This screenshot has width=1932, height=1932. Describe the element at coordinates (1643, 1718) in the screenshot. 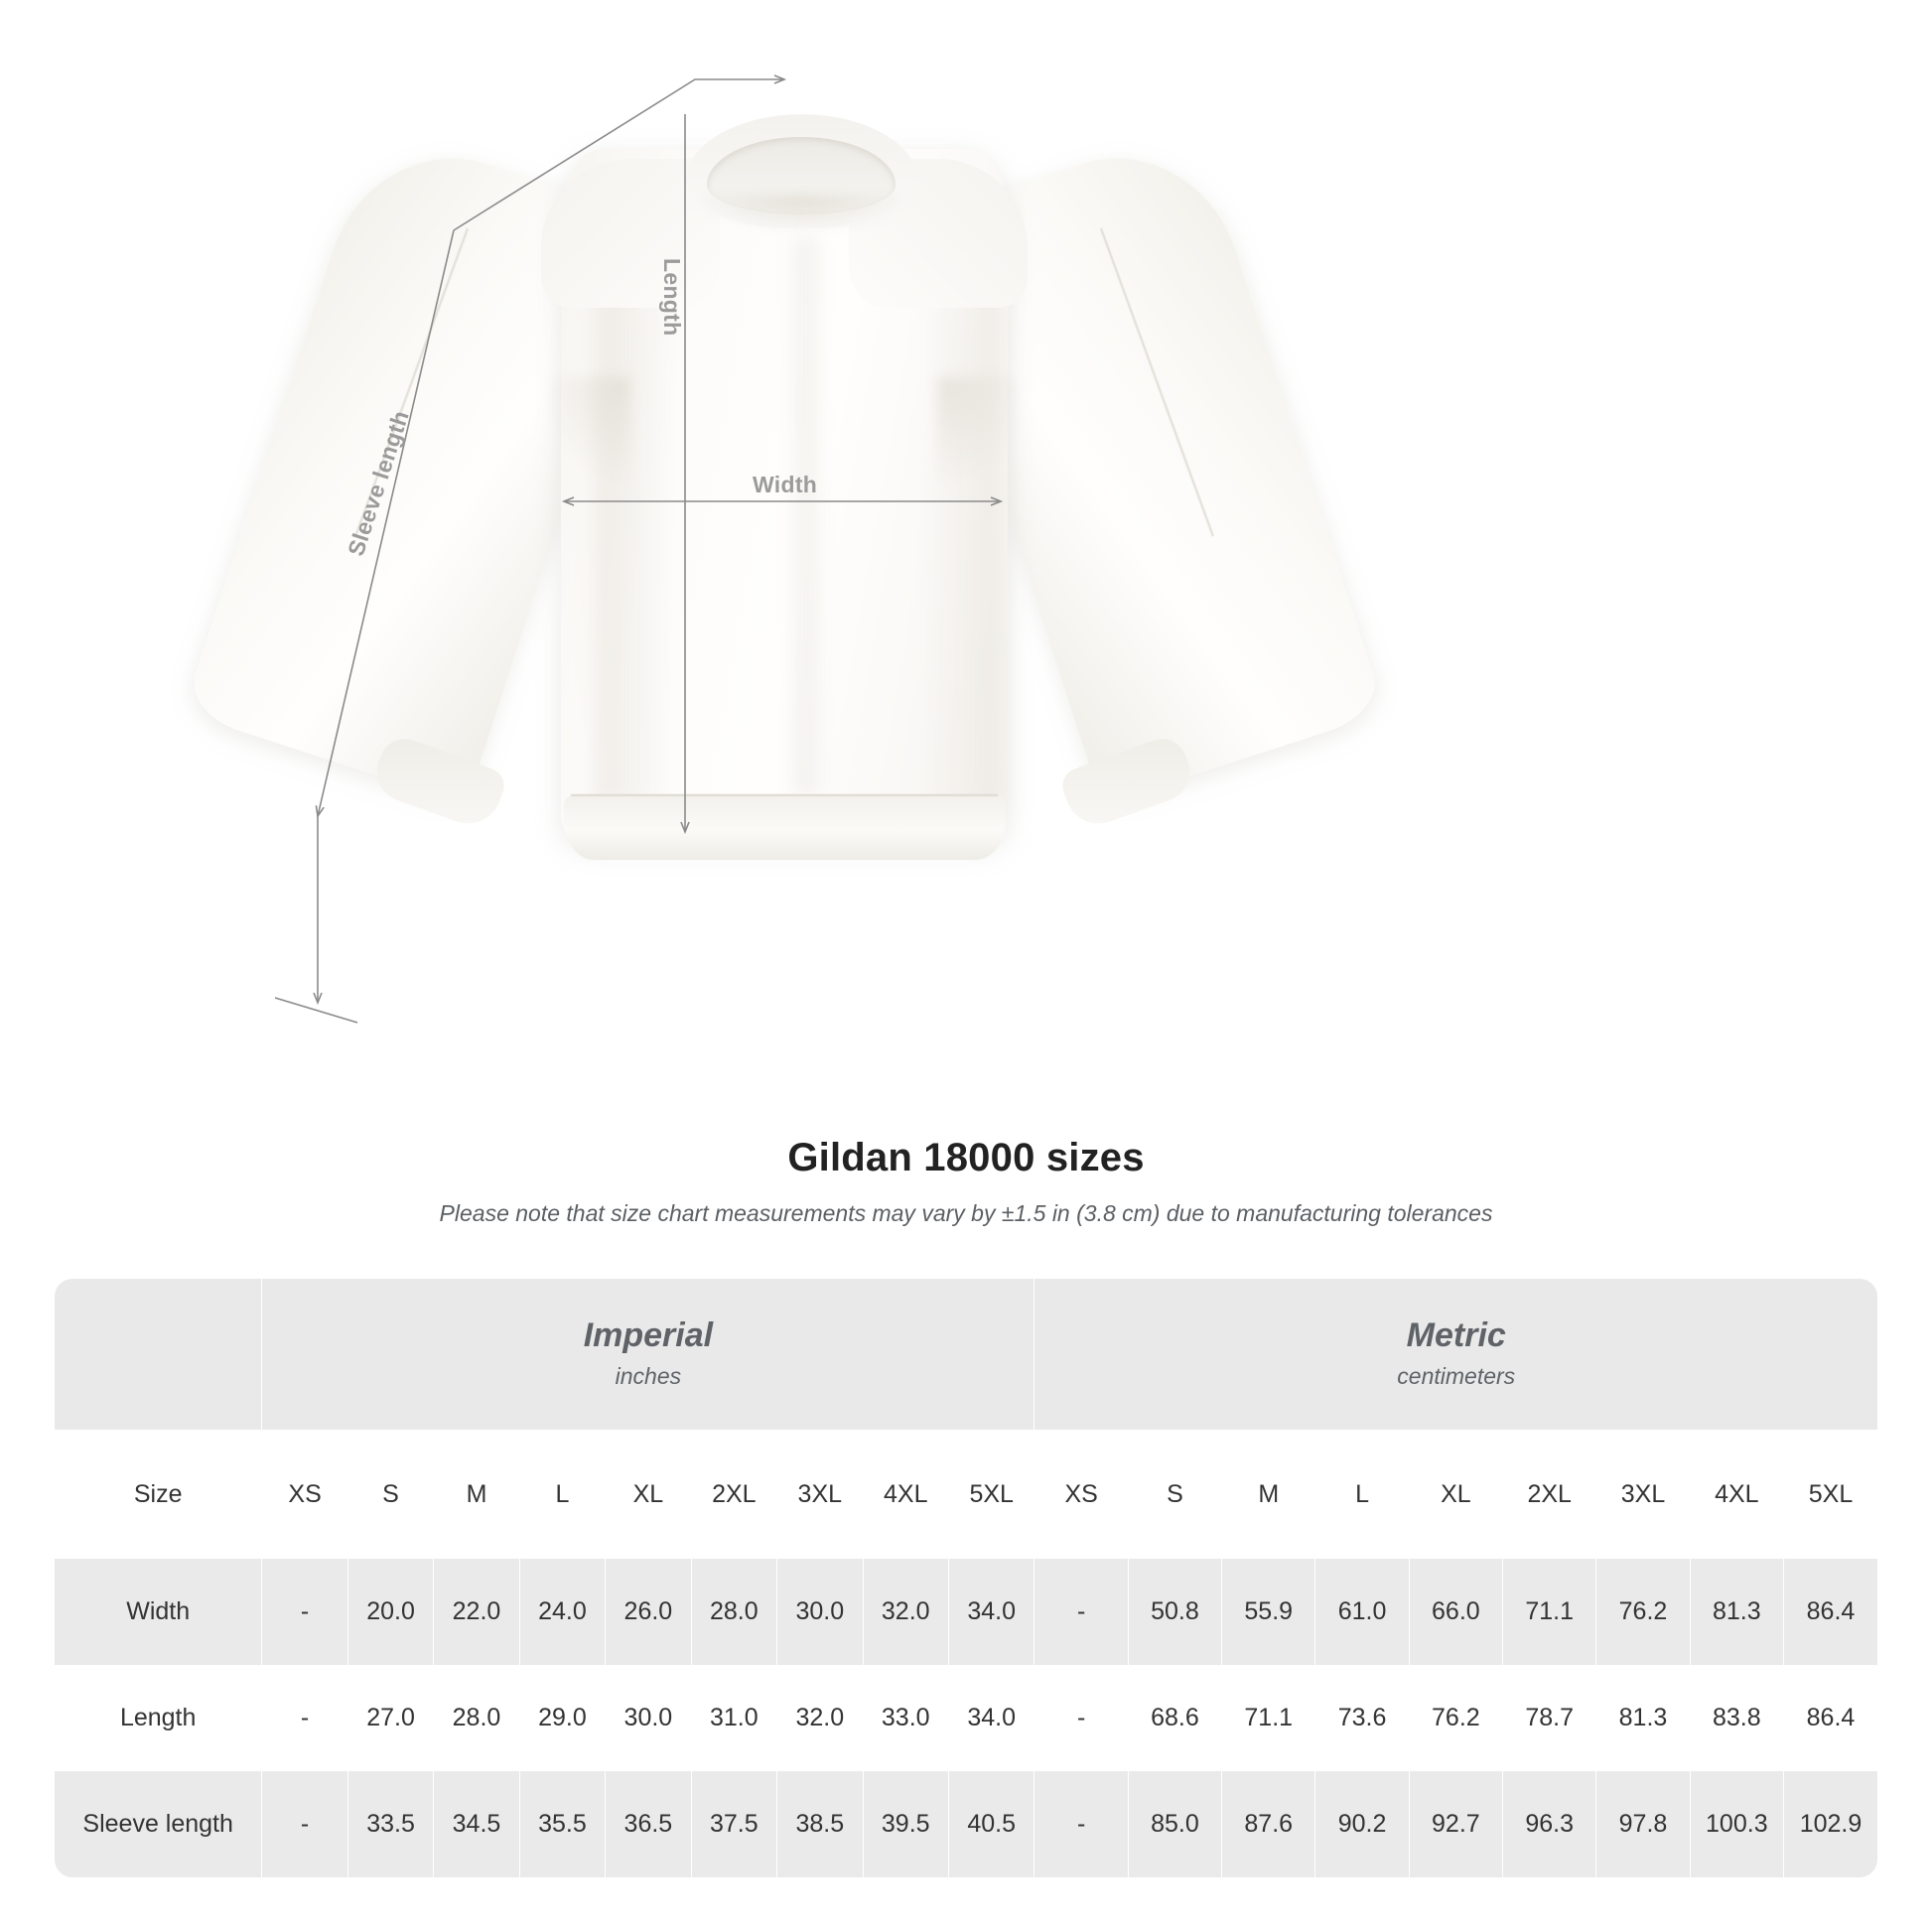

I see `cell-length-met-3xl: 81.3` at that location.